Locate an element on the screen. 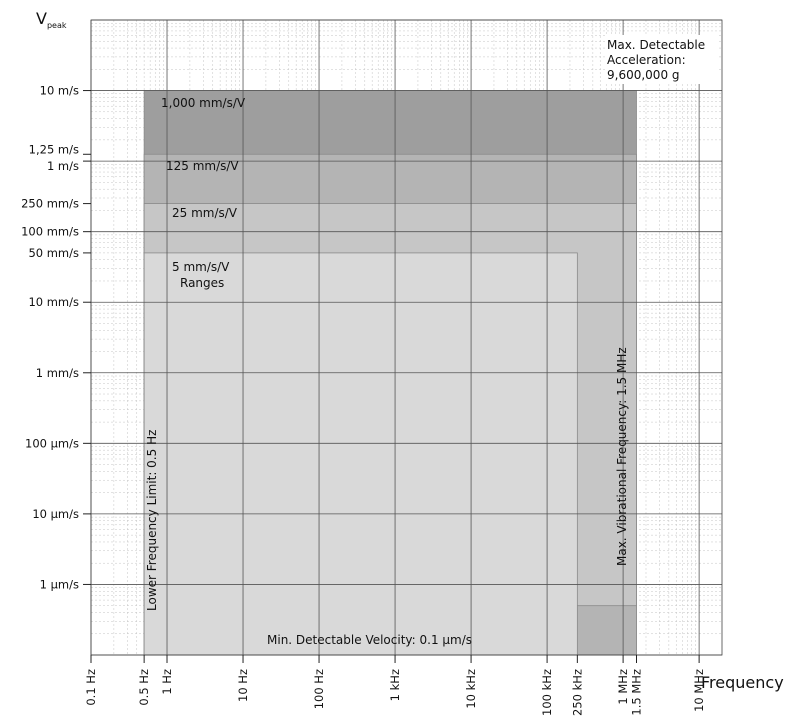 The width and height of the screenshot is (795, 723). series-label-125: 125 mm/s/V is located at coordinates (202, 166).